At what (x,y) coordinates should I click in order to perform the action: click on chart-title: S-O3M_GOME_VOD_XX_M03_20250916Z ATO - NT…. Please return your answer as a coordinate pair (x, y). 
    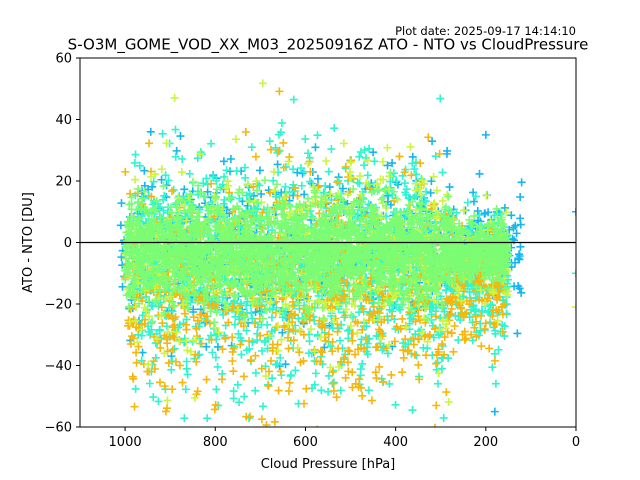
    Looking at the image, I should click on (328, 45).